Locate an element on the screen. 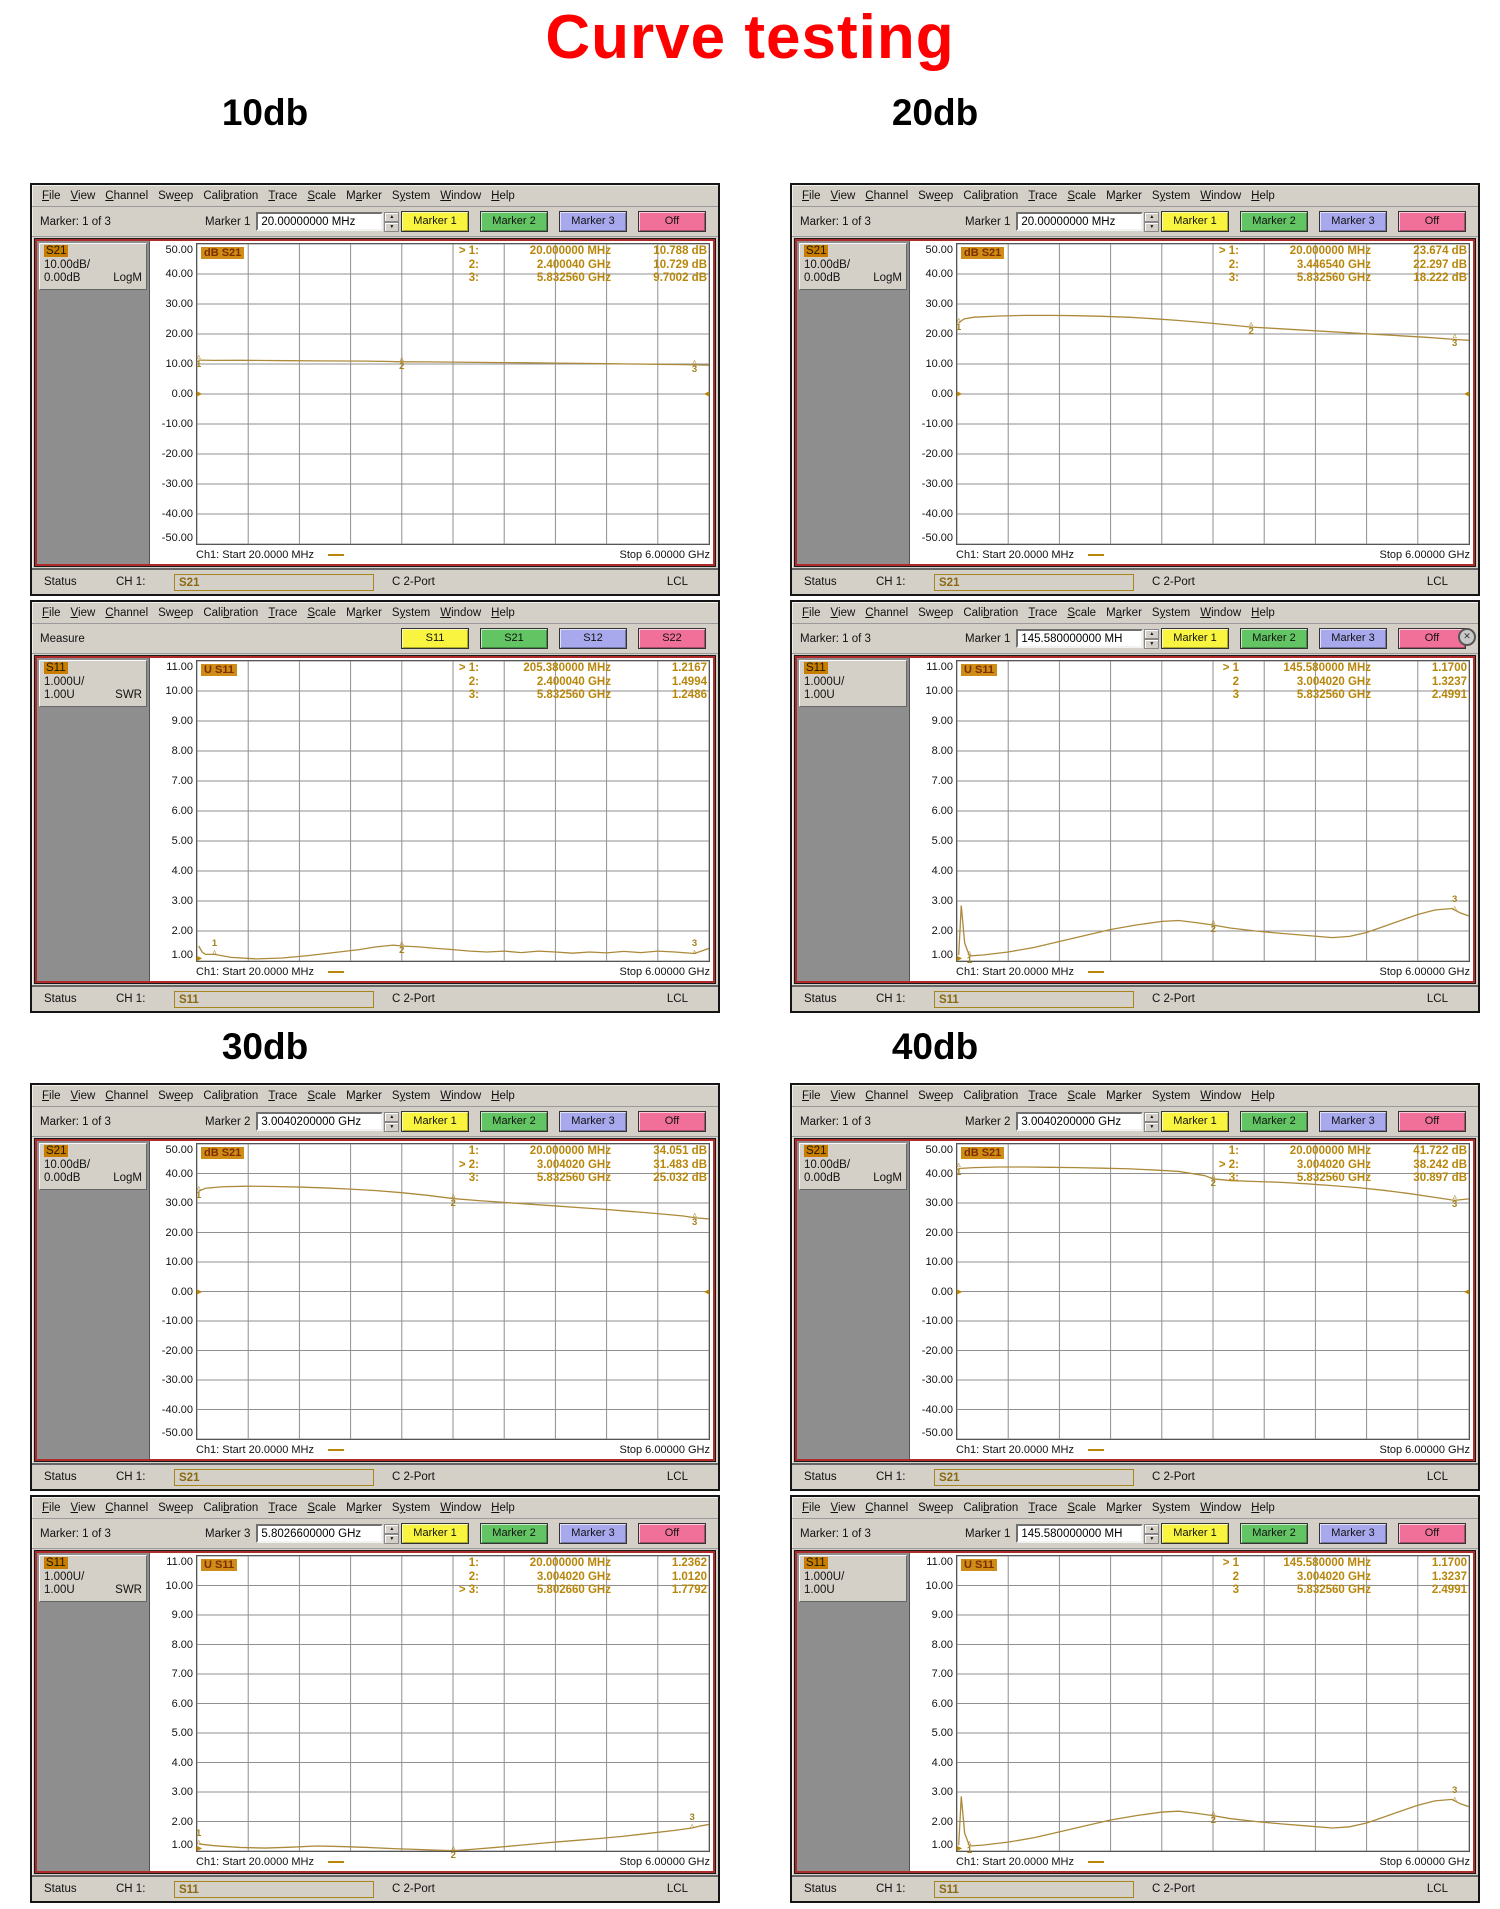  close-icon: ✕ is located at coordinates (1467, 637).